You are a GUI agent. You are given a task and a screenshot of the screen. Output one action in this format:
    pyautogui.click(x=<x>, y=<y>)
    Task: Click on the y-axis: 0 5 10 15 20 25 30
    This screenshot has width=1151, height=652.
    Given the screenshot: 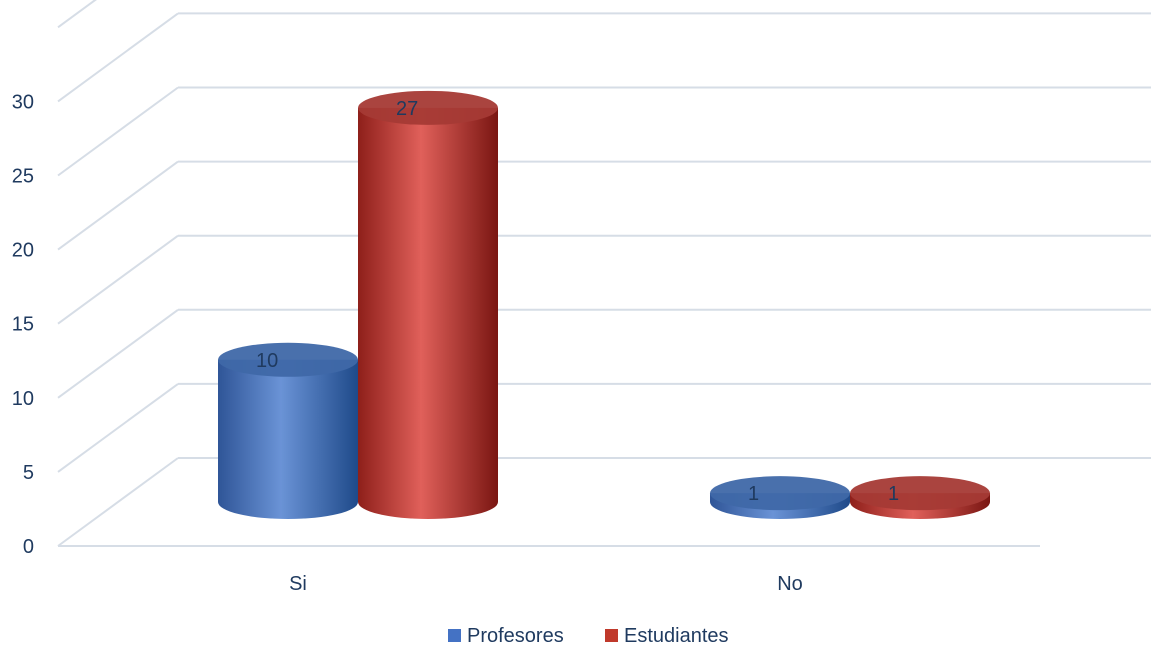 What is the action you would take?
    pyautogui.click(x=23, y=324)
    